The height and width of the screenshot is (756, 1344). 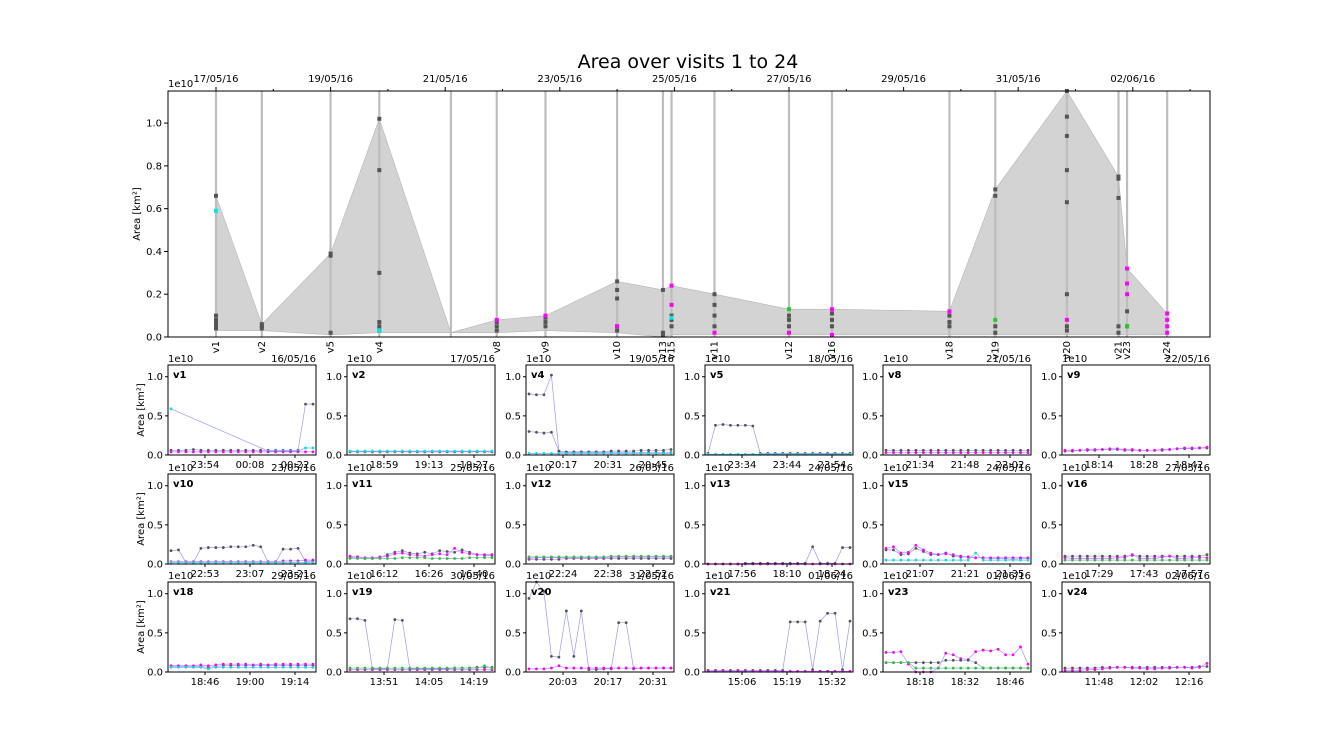 I want to click on panel-frame, so click(x=779, y=410).